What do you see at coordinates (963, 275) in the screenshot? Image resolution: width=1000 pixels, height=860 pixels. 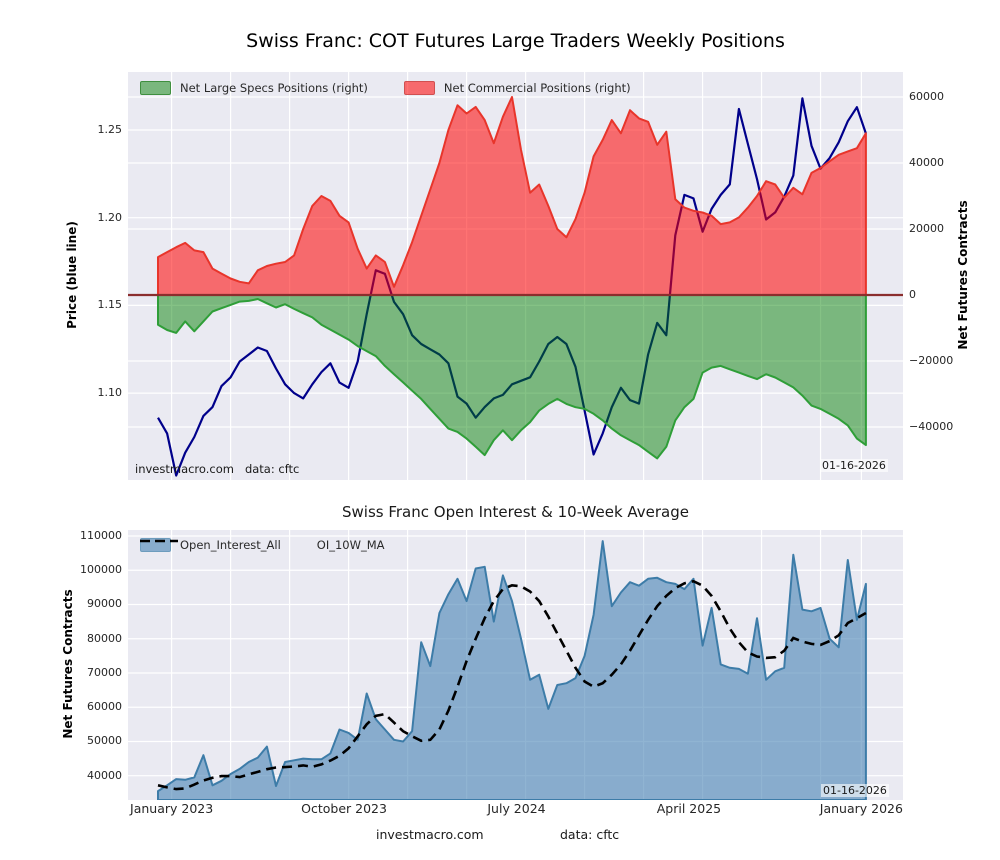 I see `top-right-axis-label: Net Futures Contracts` at bounding box center [963, 275].